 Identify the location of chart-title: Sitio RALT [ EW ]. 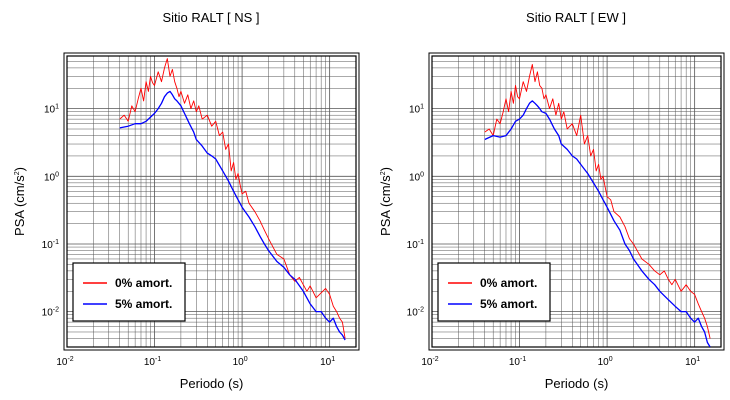
(576, 17).